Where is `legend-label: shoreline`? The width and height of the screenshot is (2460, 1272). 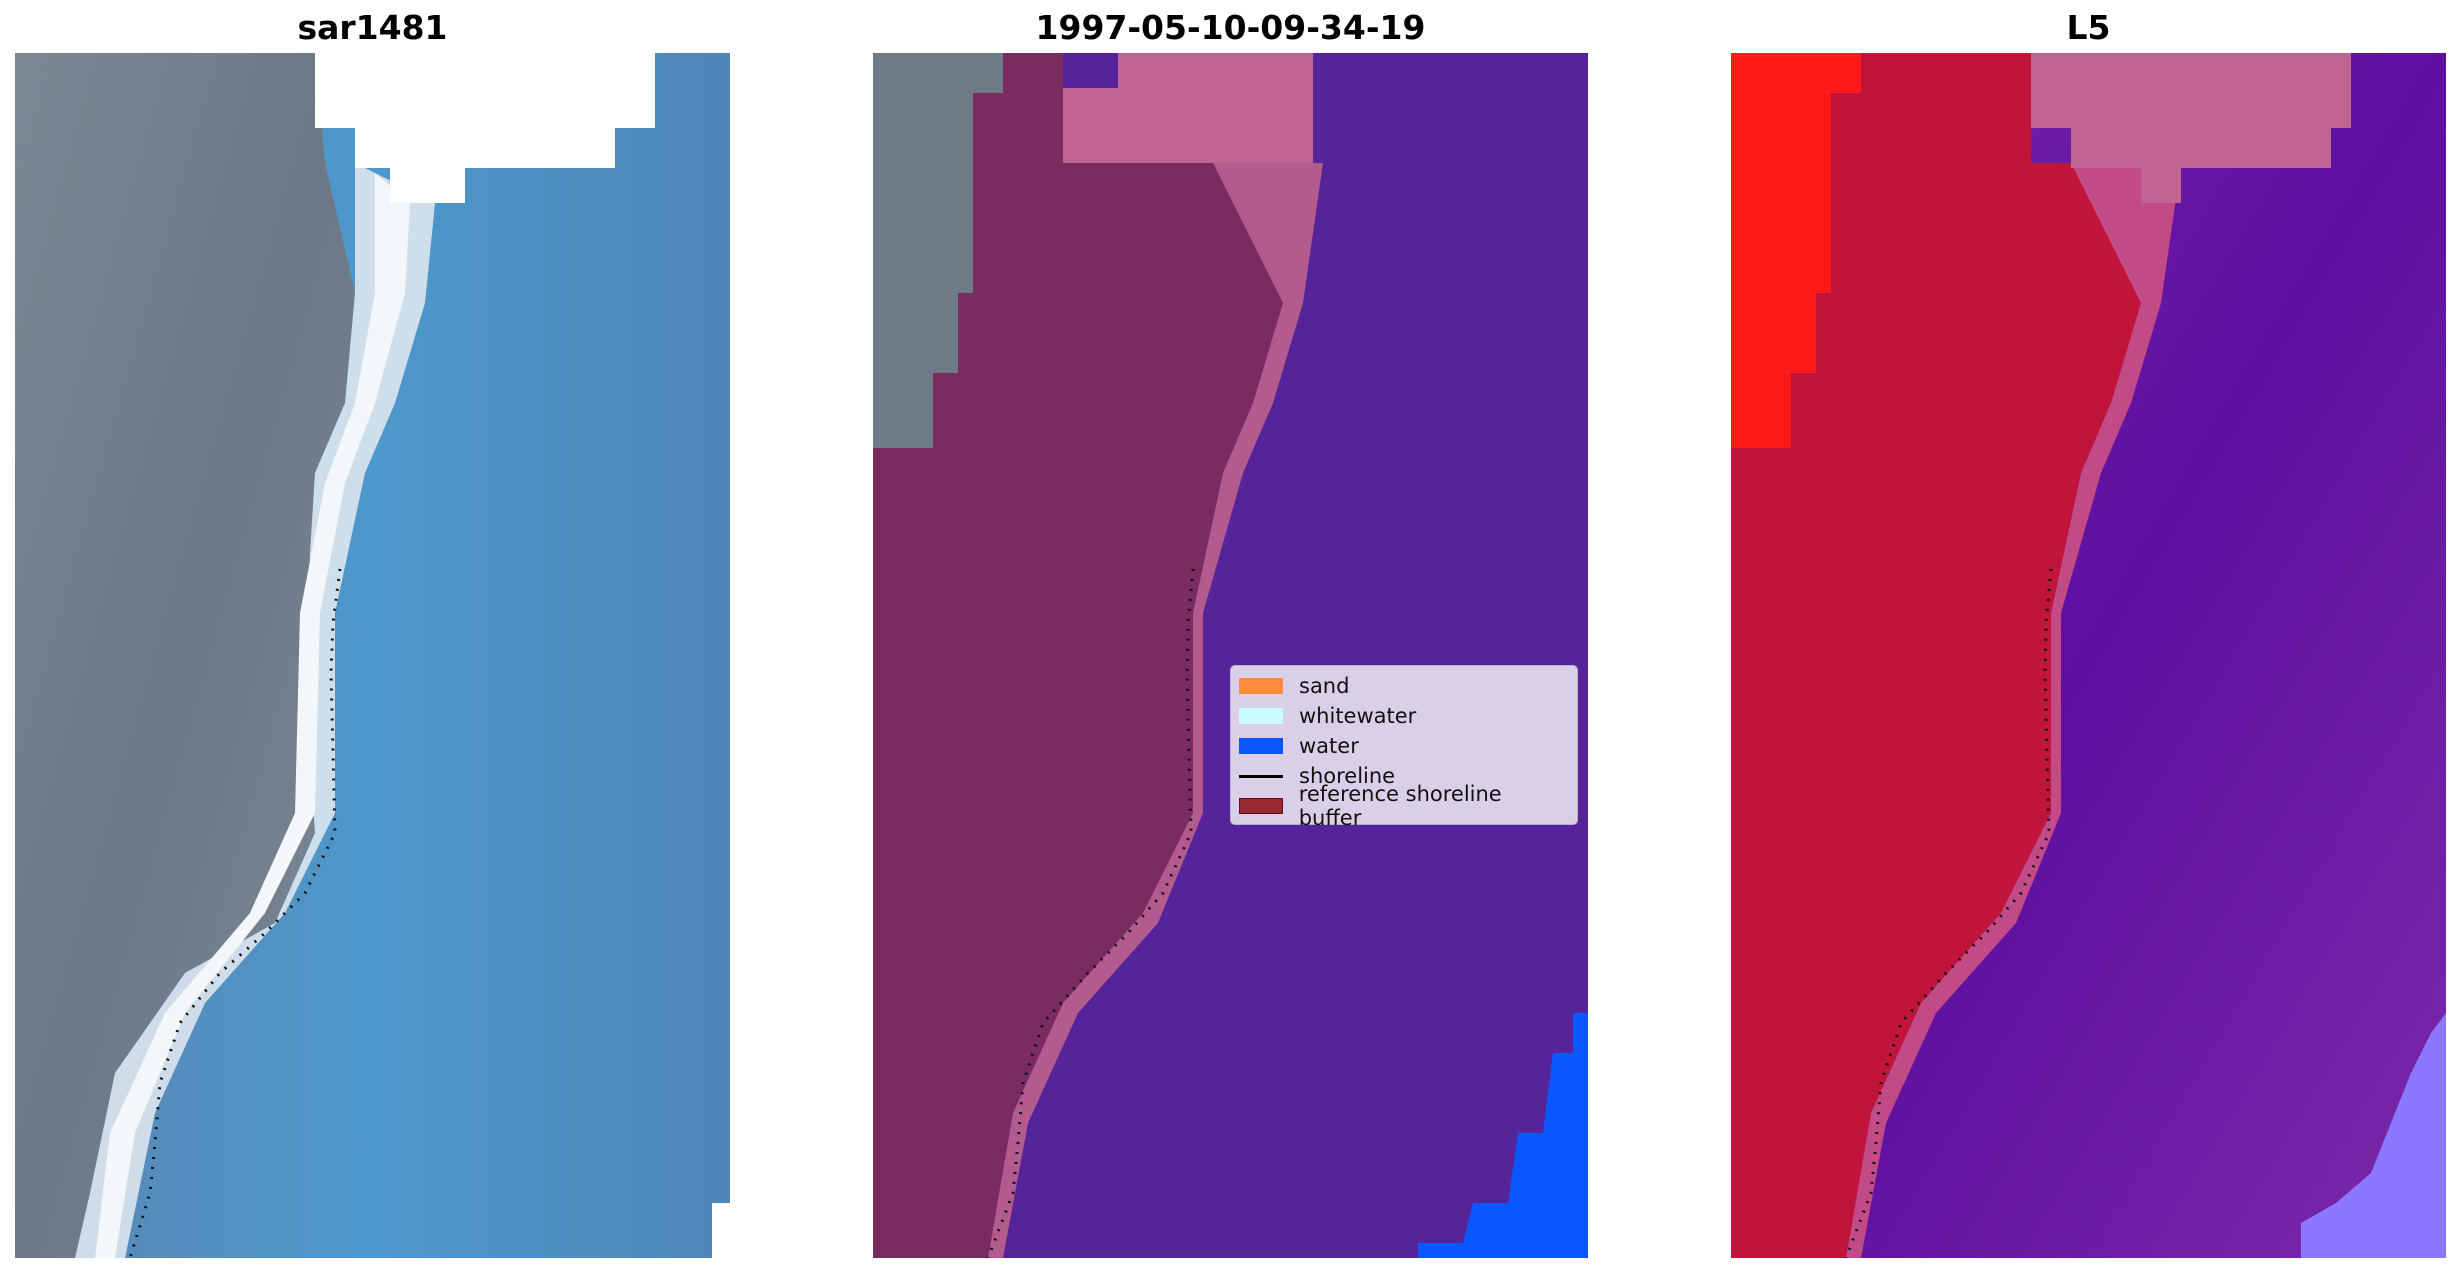 legend-label: shoreline is located at coordinates (1347, 776).